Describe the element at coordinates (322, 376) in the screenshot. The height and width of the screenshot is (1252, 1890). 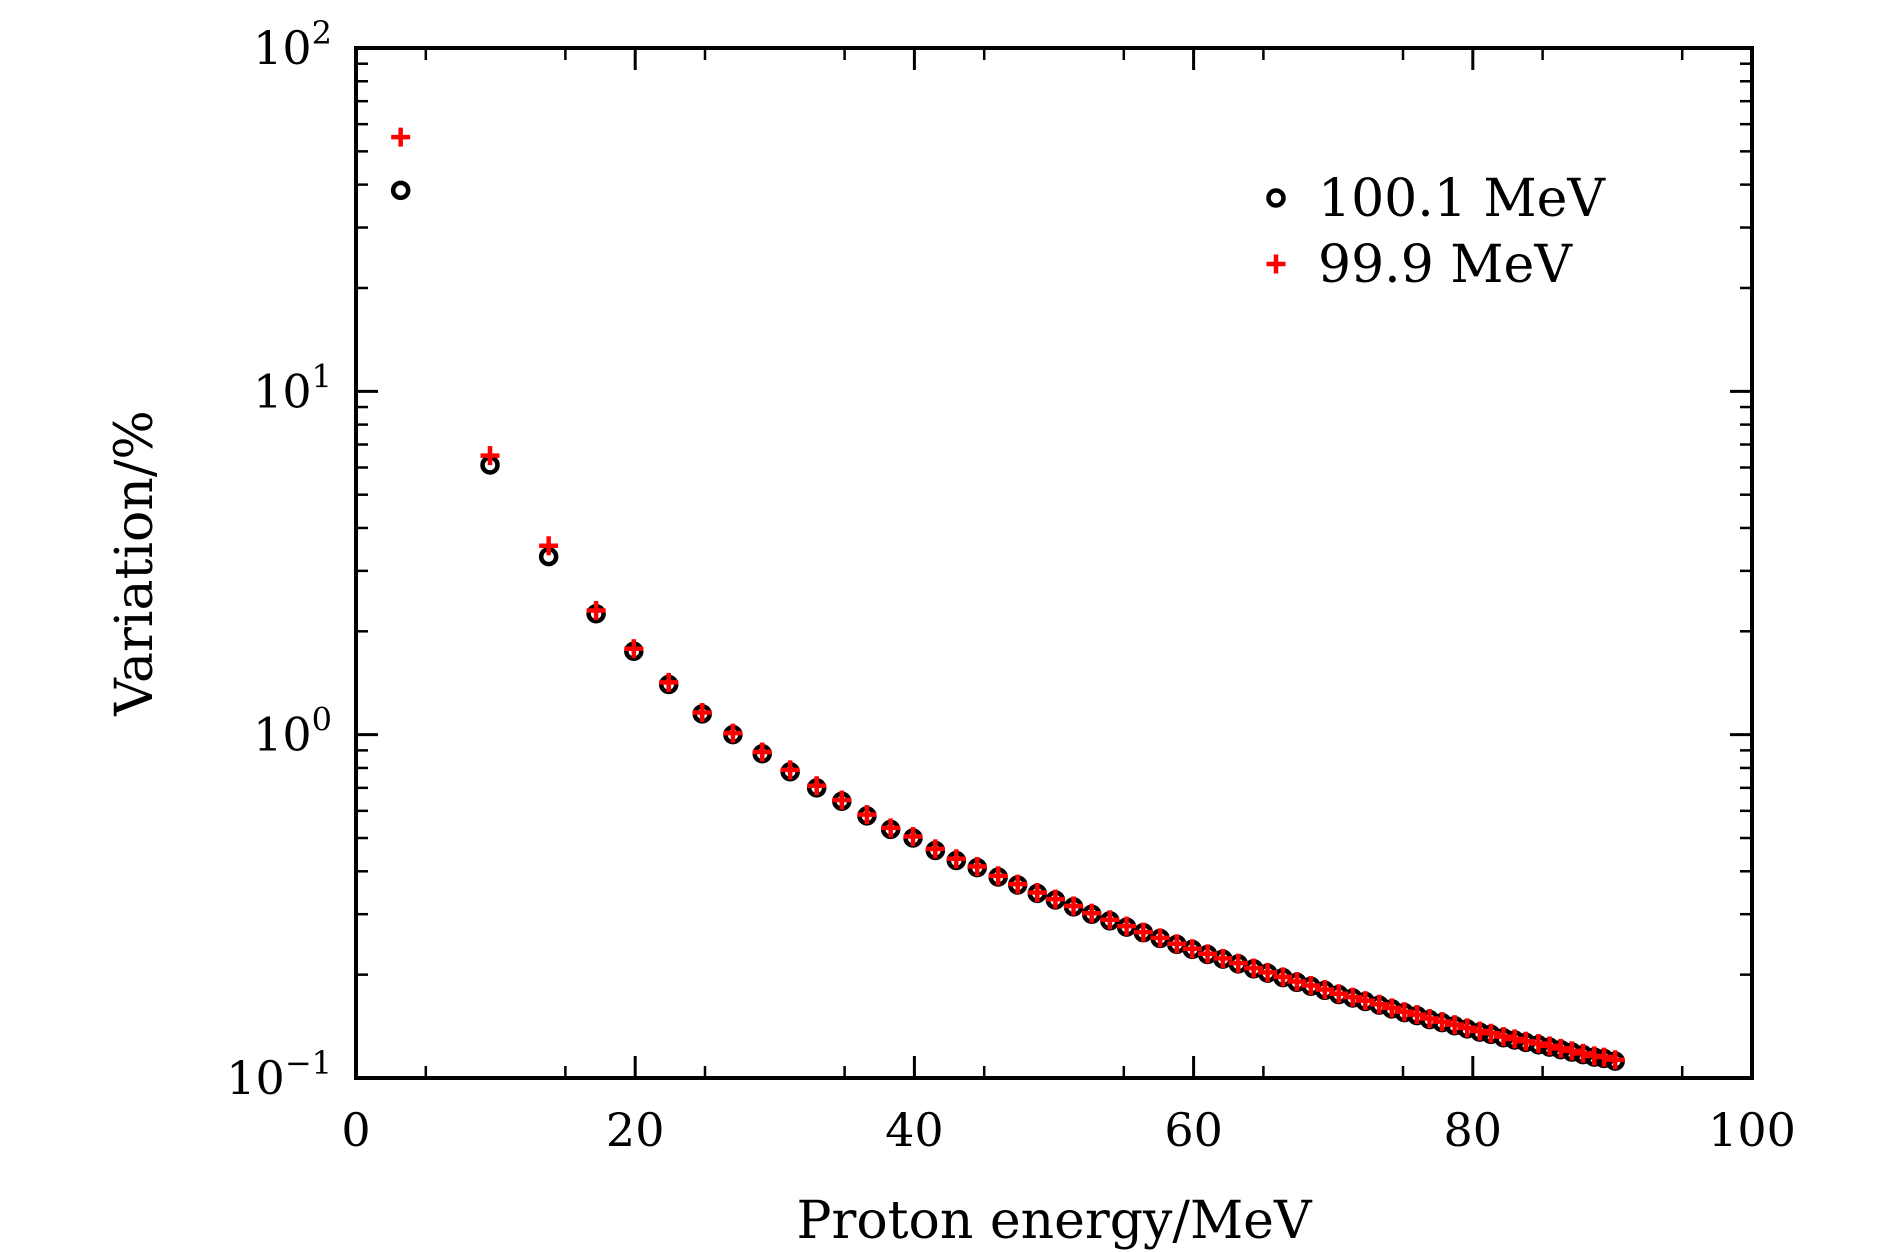
I see `y-tick-label-exponent: 1` at that location.